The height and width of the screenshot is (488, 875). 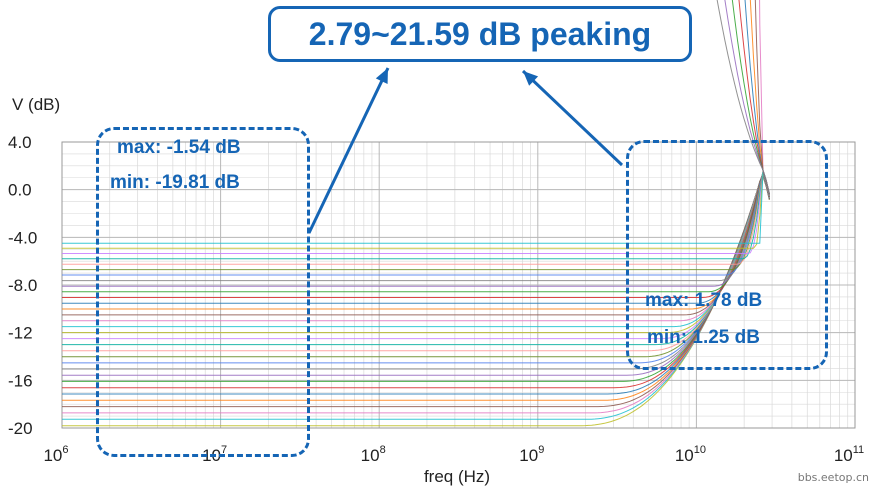 I want to click on low-freq-min-label: min: -19.81 dB, so click(x=175, y=182).